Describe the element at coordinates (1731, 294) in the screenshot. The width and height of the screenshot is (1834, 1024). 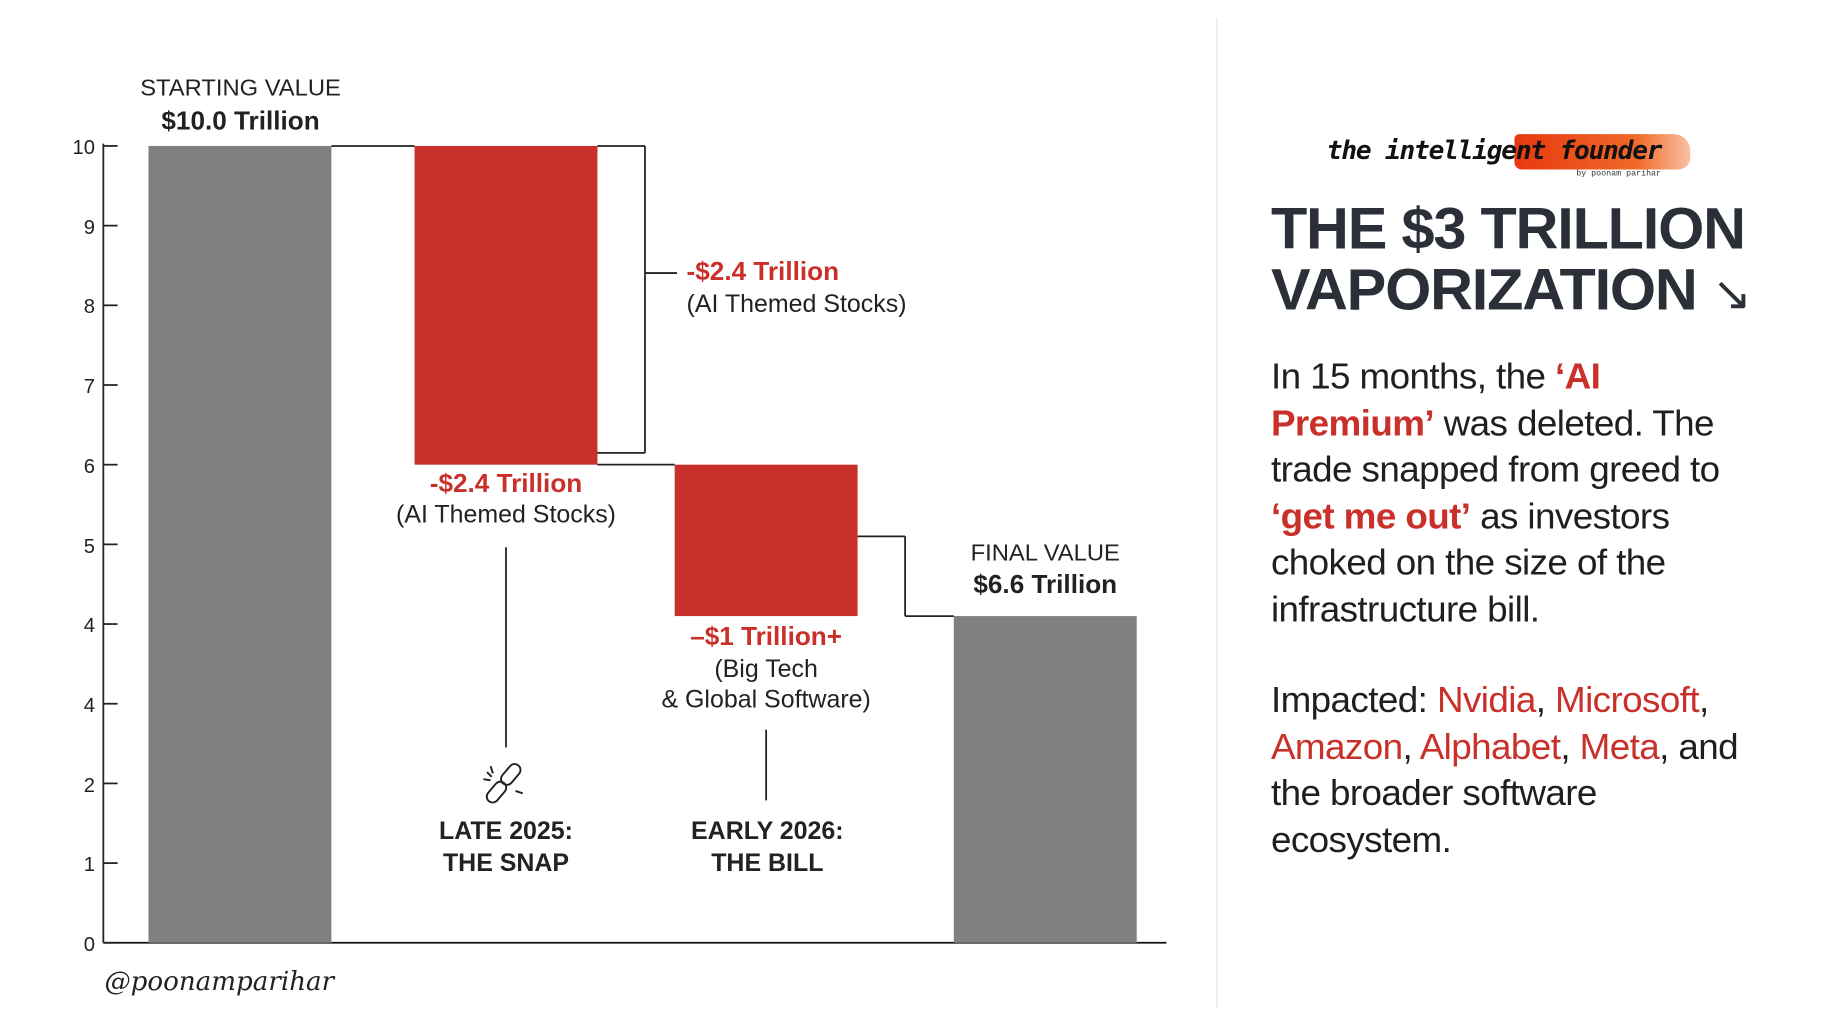
I see `arrow-down-right-icon: ↘` at that location.